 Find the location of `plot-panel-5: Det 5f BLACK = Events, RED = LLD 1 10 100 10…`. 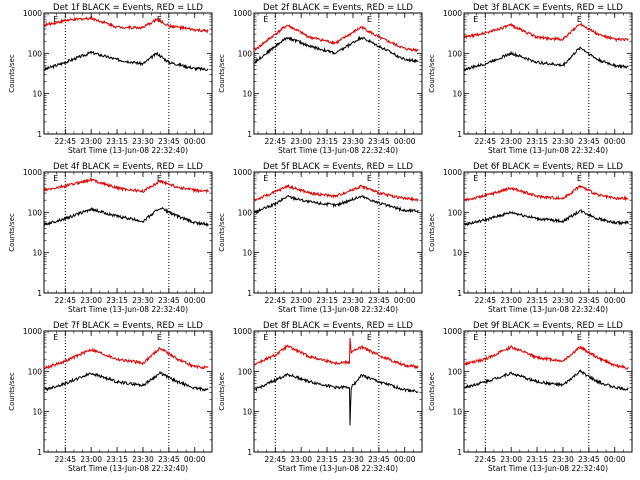

plot-panel-5: Det 5f BLACK = Events, RED = LLD 1 10 100 10… is located at coordinates (320, 238).